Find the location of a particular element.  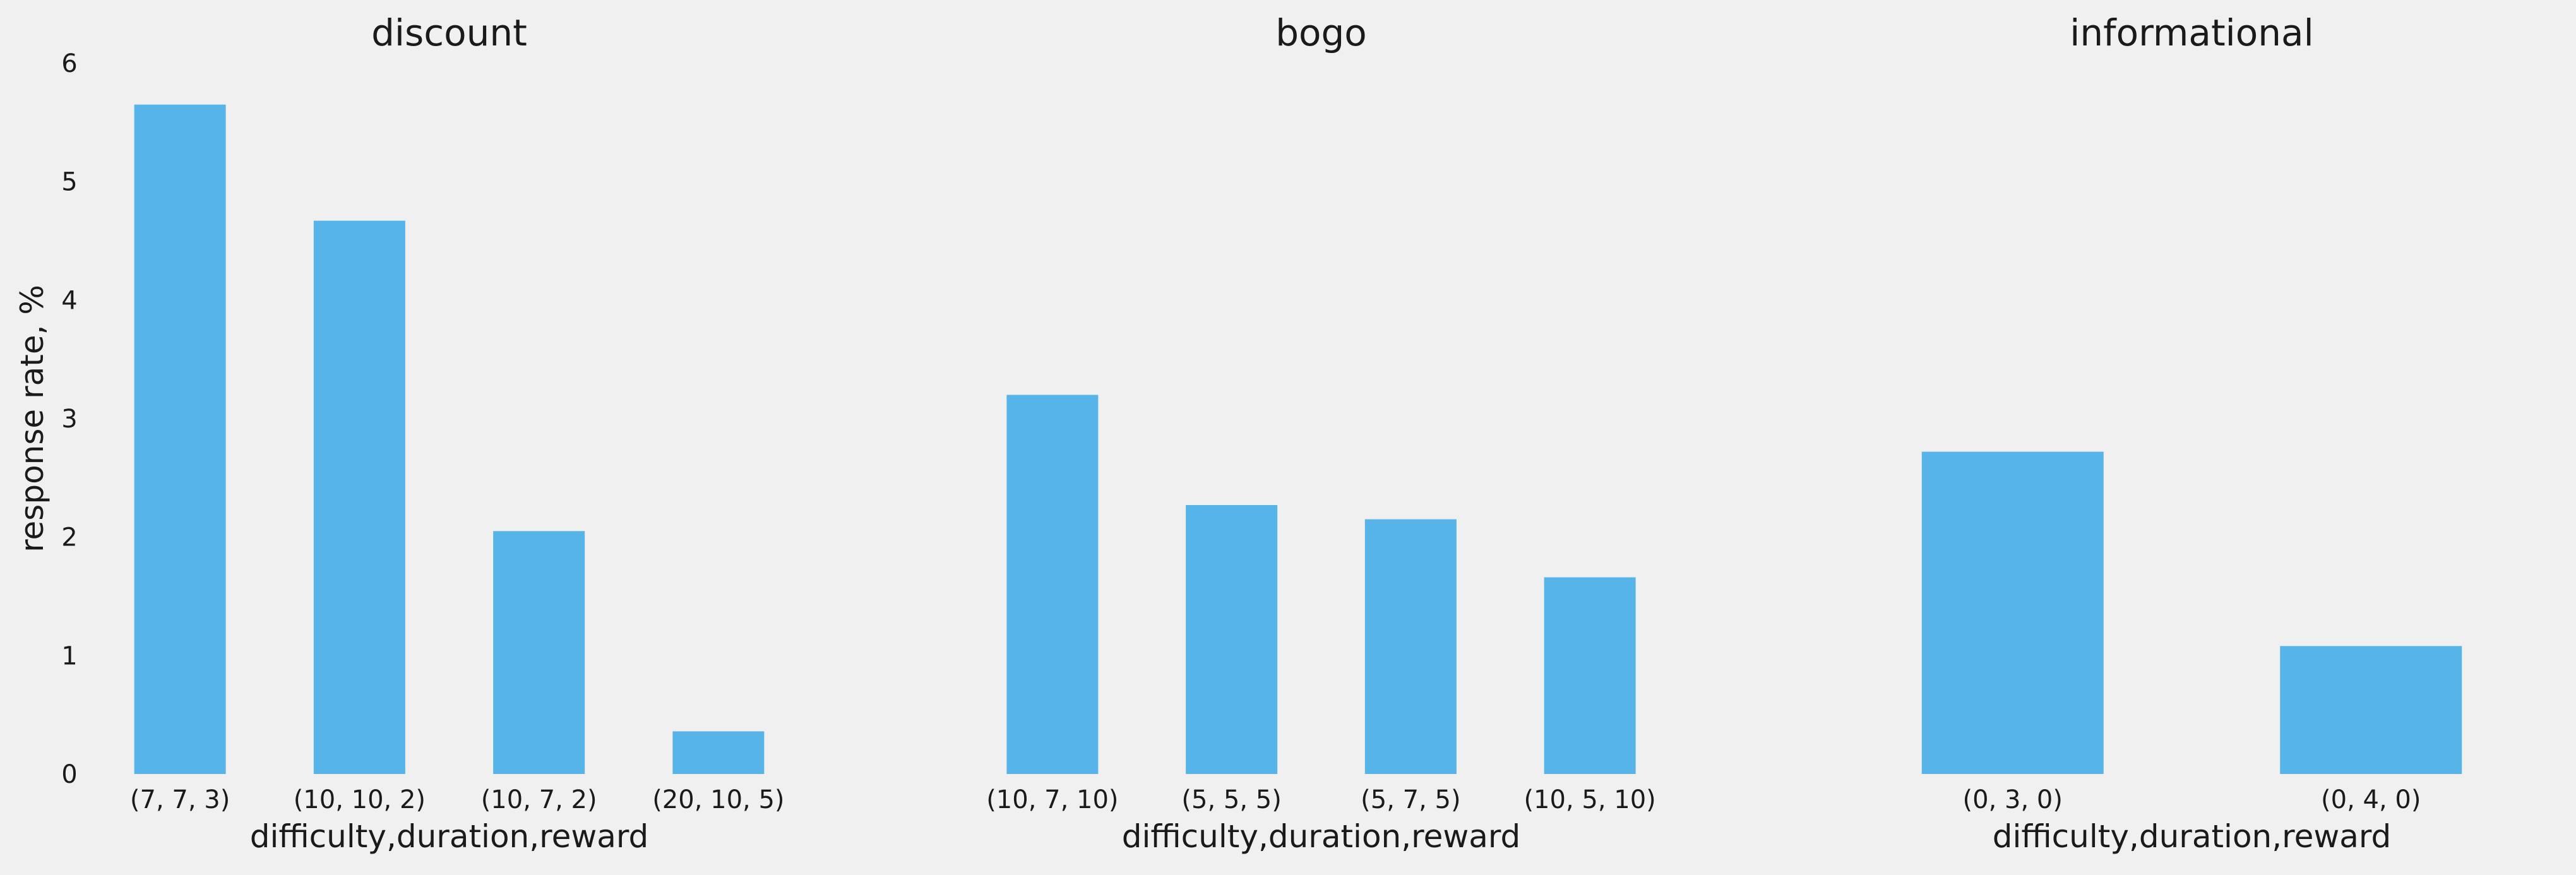

y-tick-label-2: 2 is located at coordinates (69, 537).